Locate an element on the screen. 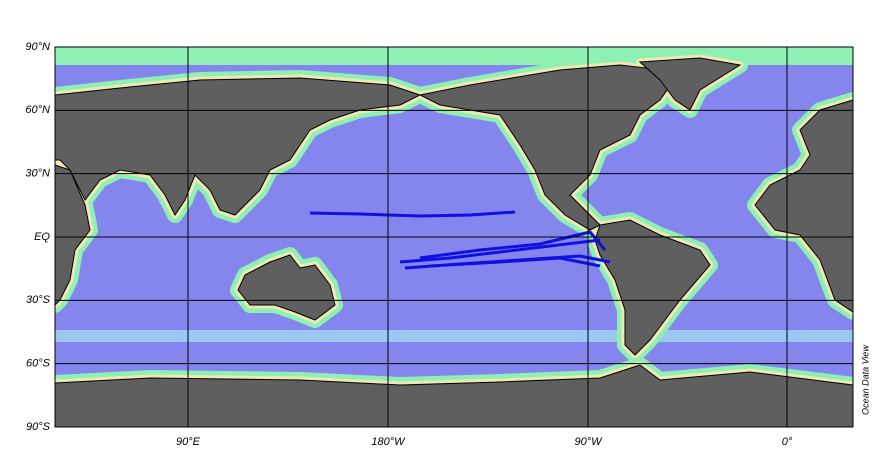 This screenshot has width=888, height=465. watermark: Ocean Data View is located at coordinates (865, 380).